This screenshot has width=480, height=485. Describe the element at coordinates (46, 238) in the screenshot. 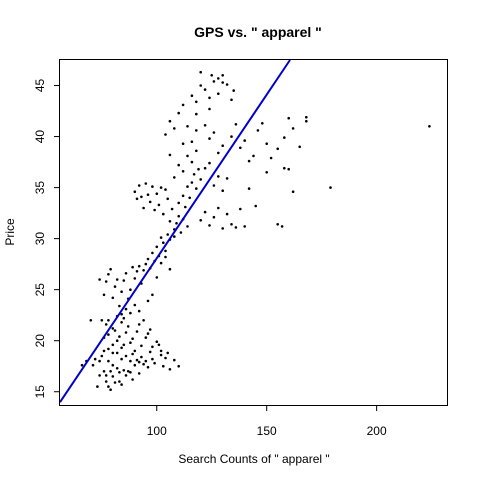

I see `y-axis: 15 20 25 30 35 40 45` at that location.